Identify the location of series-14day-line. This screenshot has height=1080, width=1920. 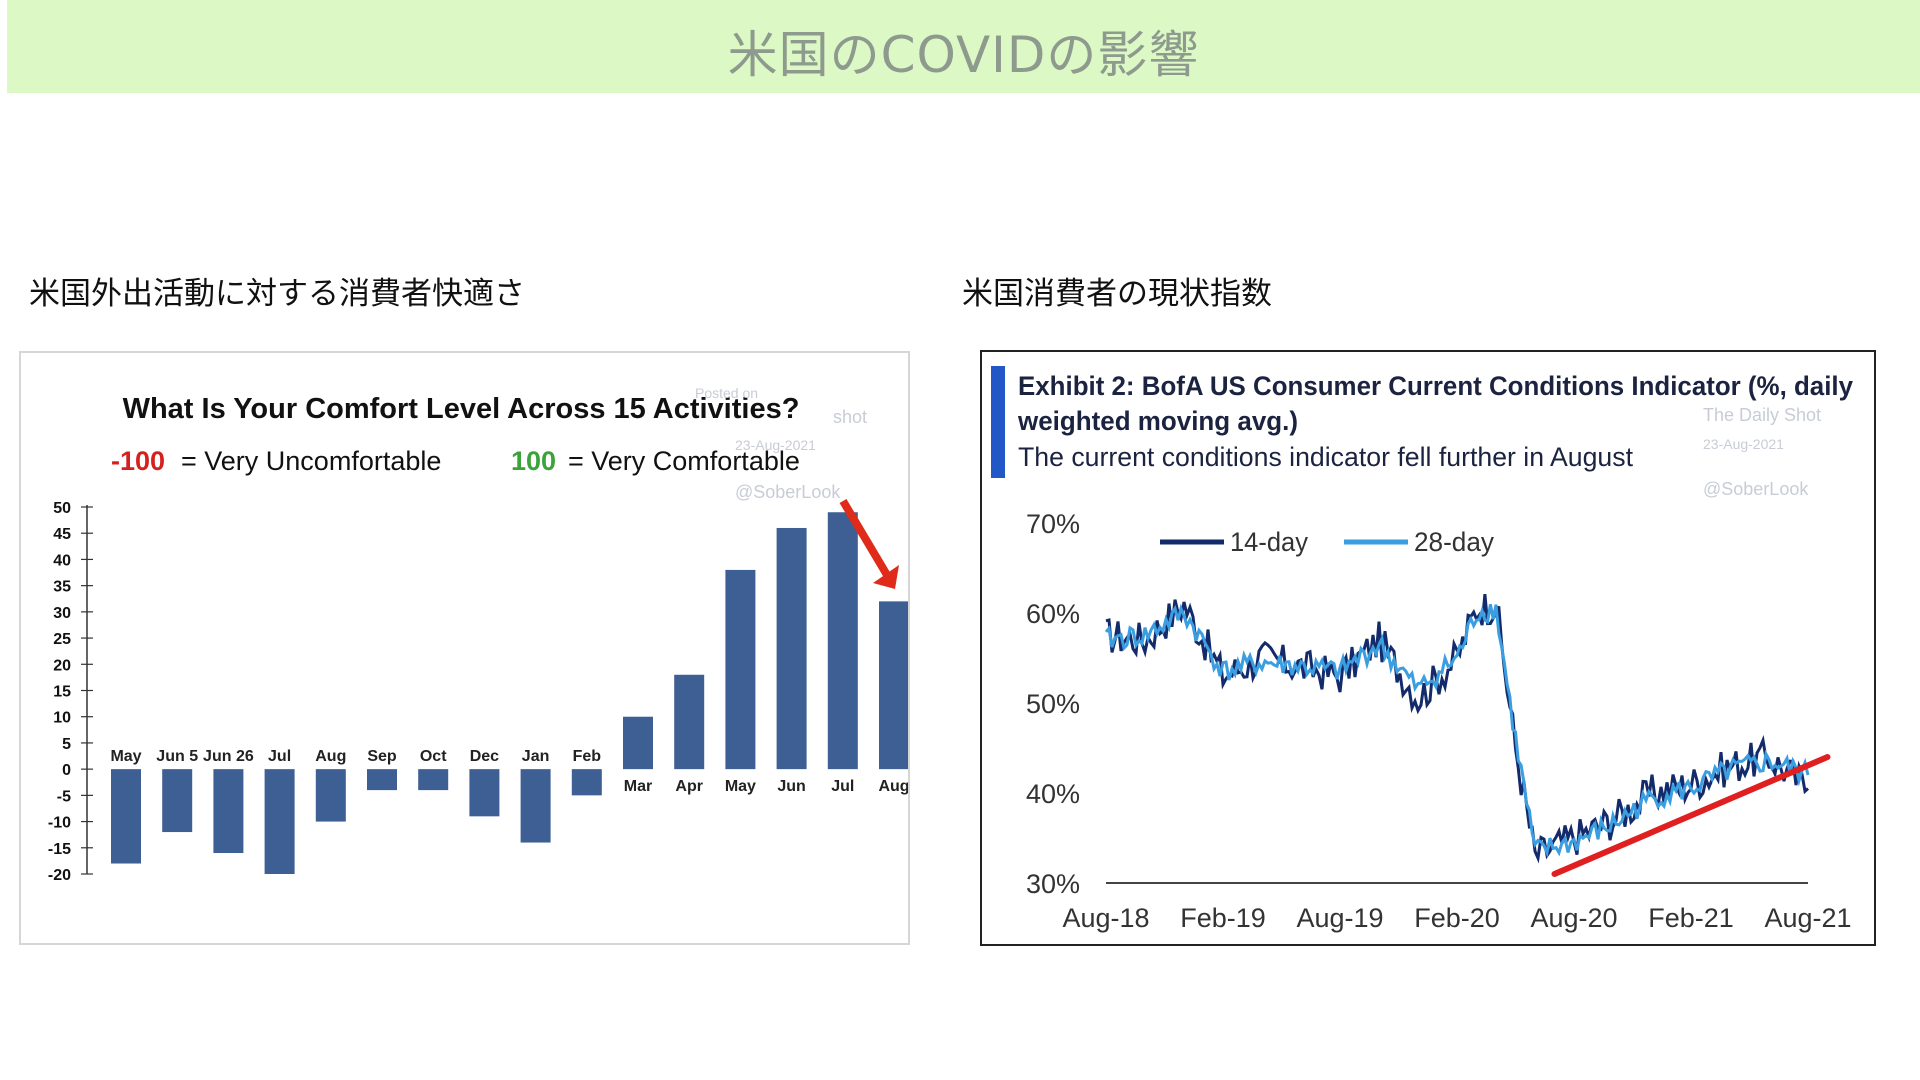
(1457, 728).